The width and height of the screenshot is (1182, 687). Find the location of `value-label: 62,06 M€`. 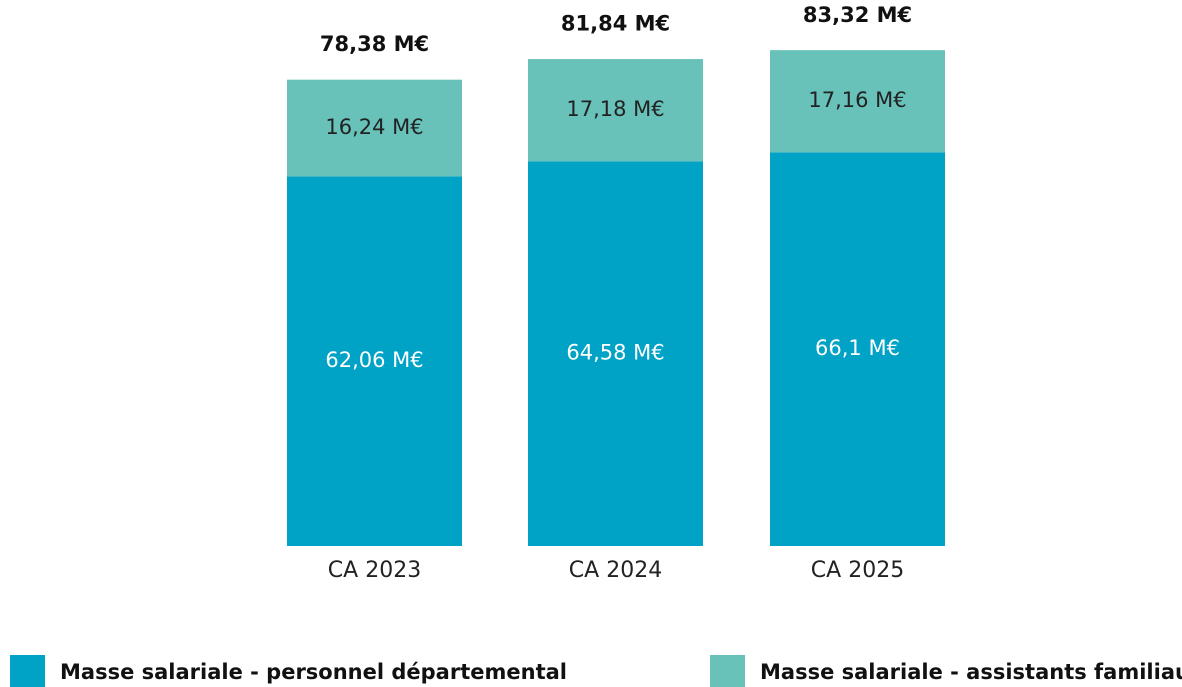

value-label: 62,06 M€ is located at coordinates (374, 360).